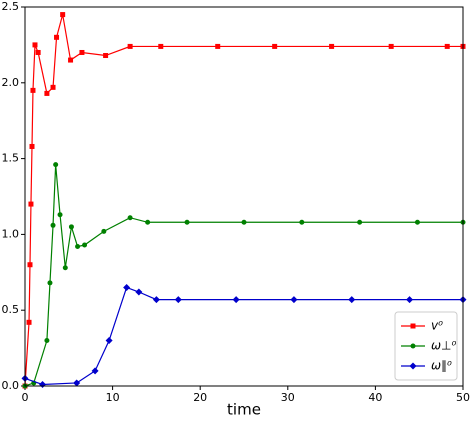 Image resolution: width=474 pixels, height=422 pixels. I want to click on x-tick-label: 20, so click(200, 397).